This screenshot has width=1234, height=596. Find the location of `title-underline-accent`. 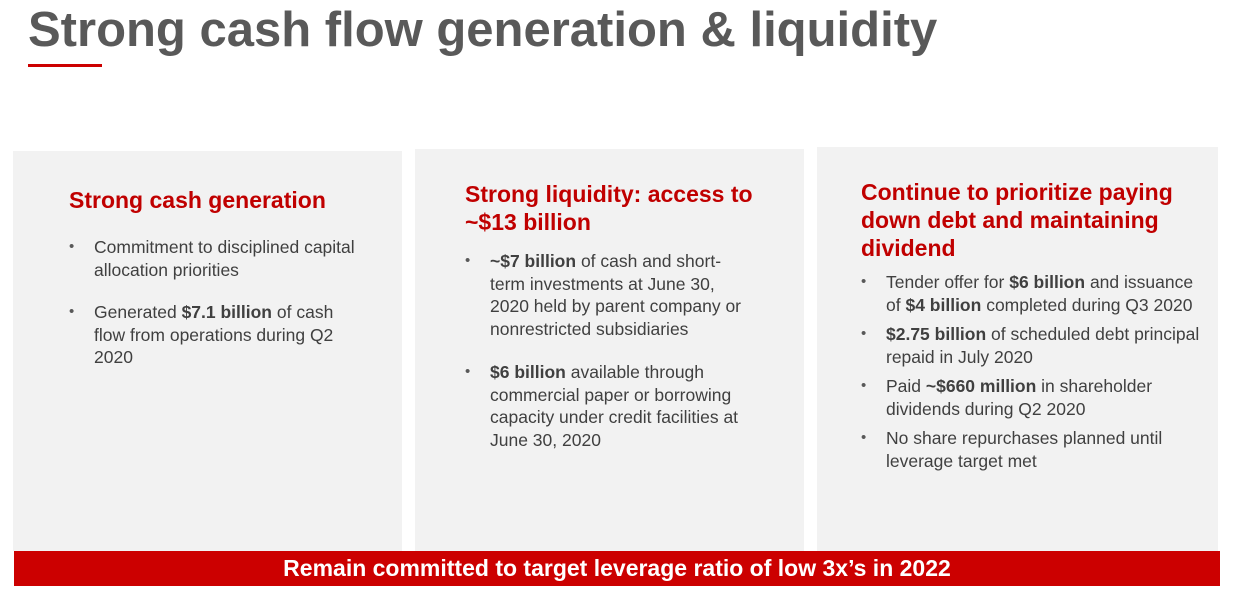

title-underline-accent is located at coordinates (65, 65).